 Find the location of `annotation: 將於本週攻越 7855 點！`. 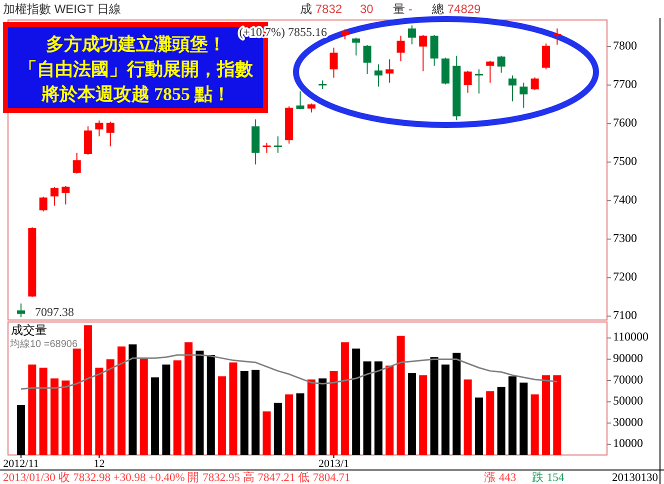

annotation: 將於本週攻越 7855 點！ is located at coordinates (135, 94).